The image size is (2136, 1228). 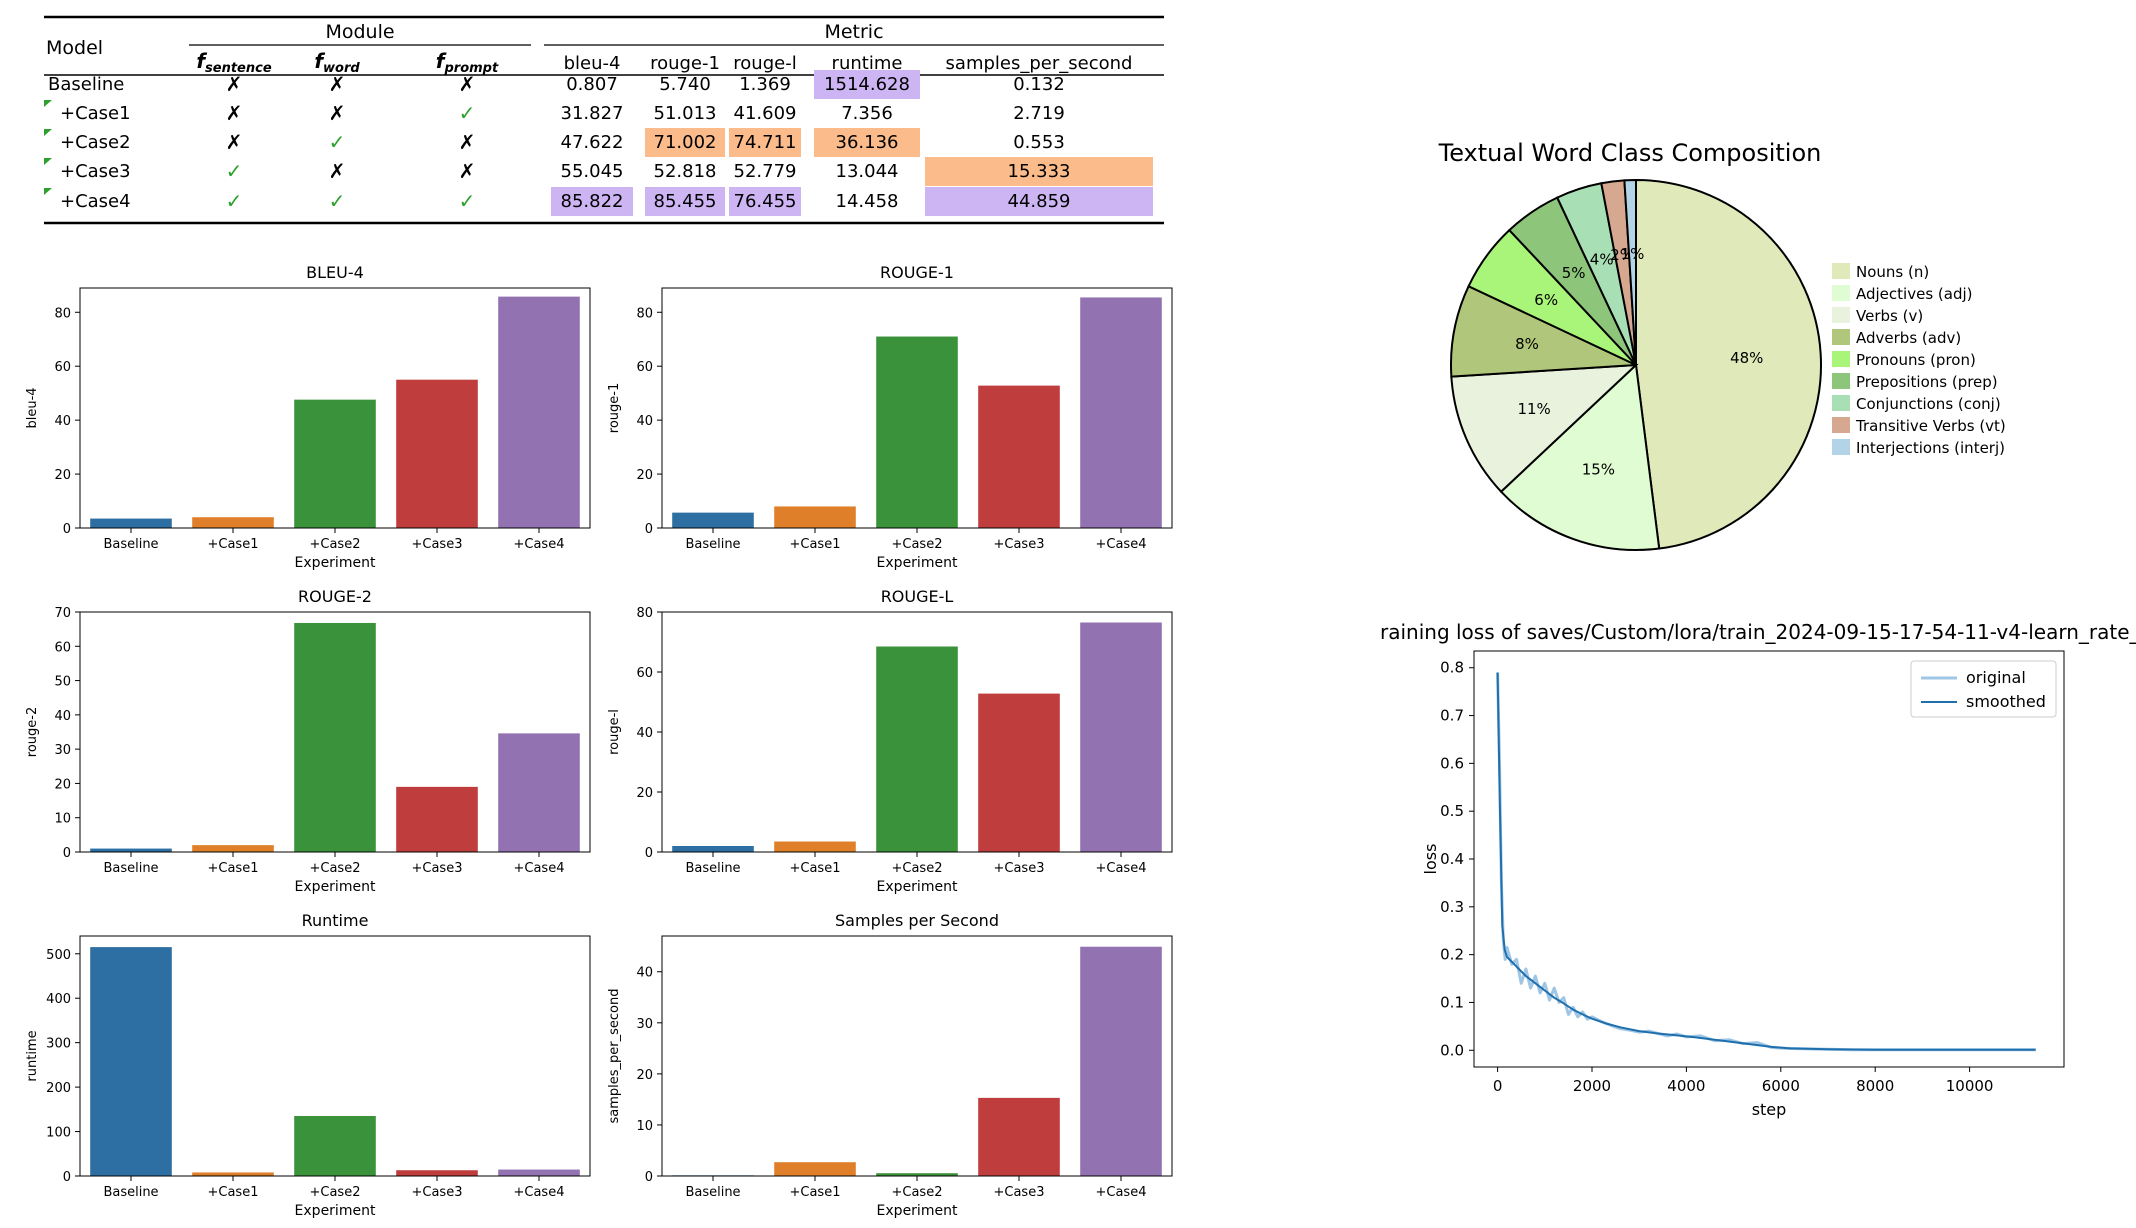 What do you see at coordinates (1746, 358) in the screenshot?
I see `slice-label: 48%` at bounding box center [1746, 358].